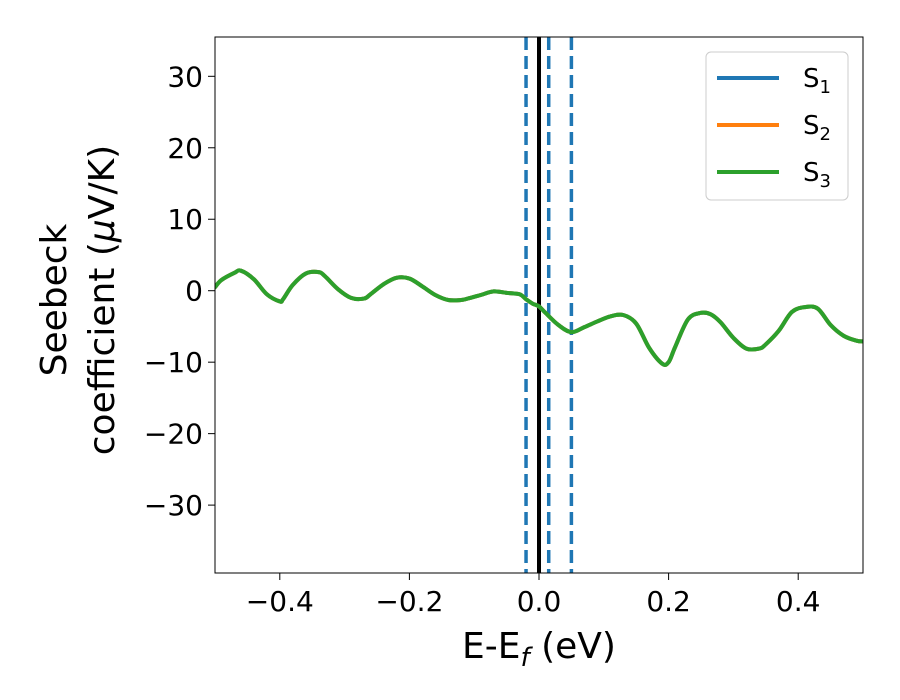 The height and width of the screenshot is (700, 900). What do you see at coordinates (173, 505) in the screenshot?
I see `y-tick-label: −30` at bounding box center [173, 505].